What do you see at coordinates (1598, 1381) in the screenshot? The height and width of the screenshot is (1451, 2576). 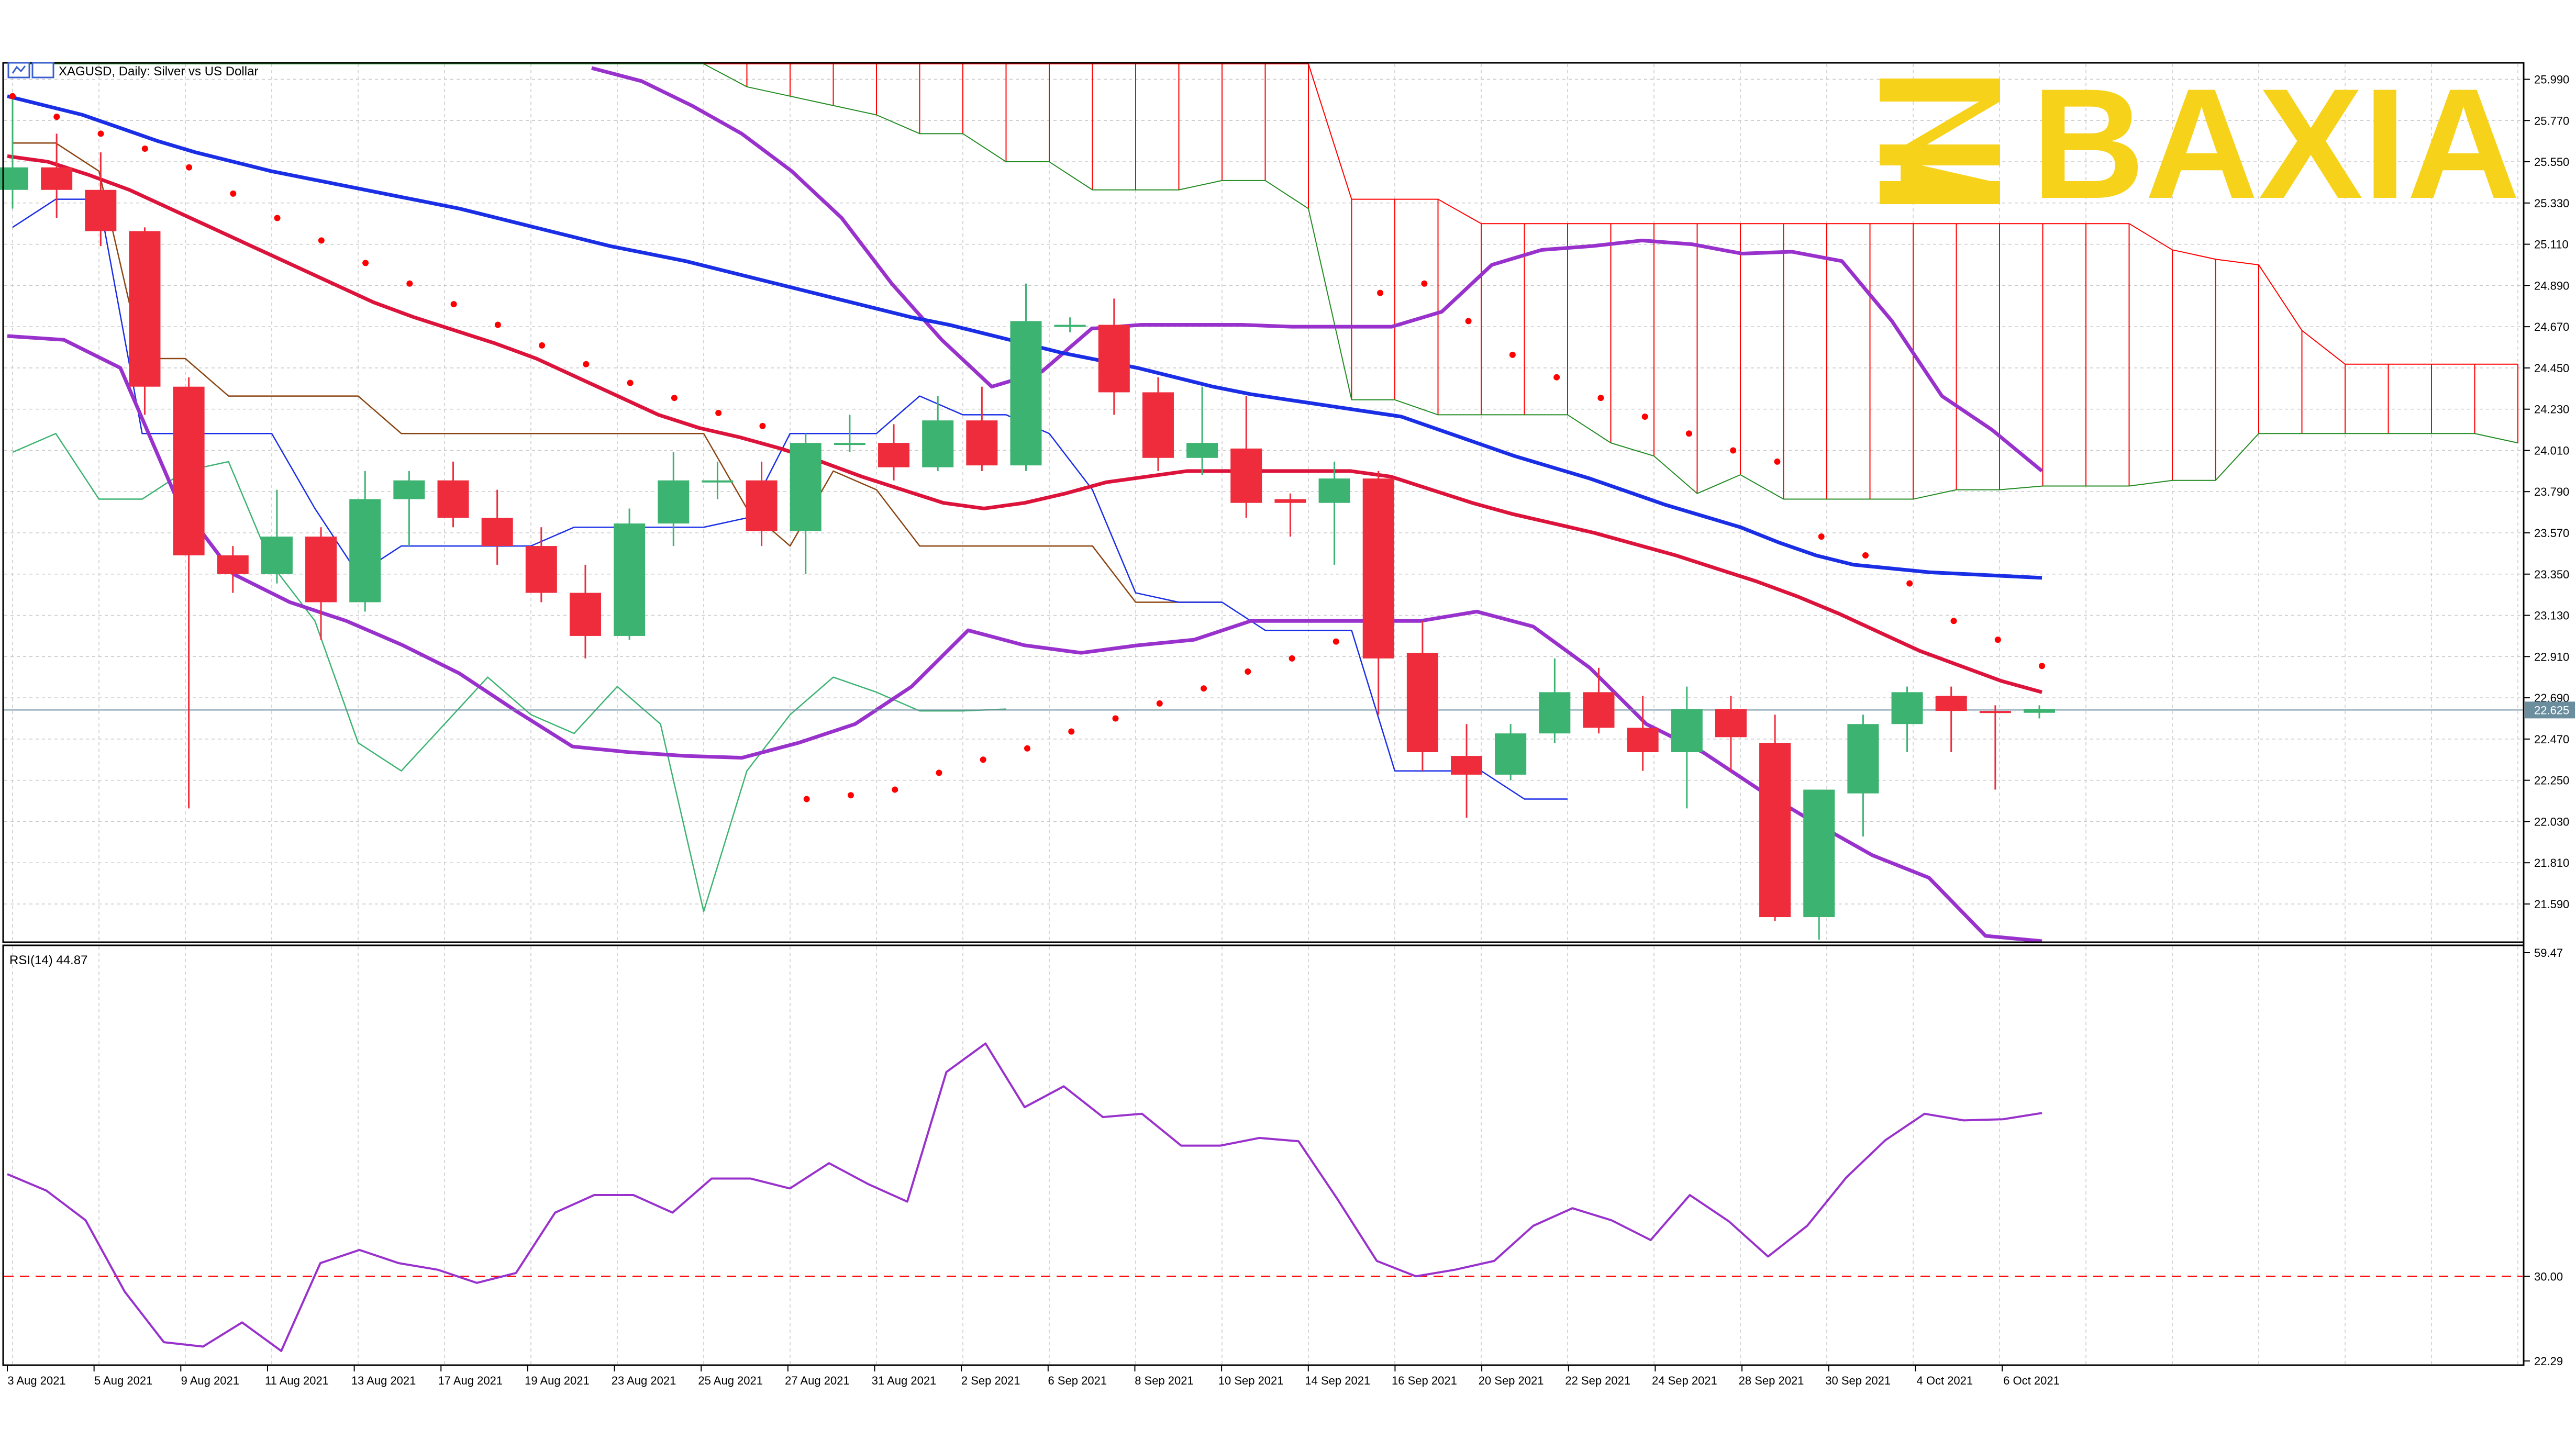 I see `time-tick-label: 22 Sep 2021` at bounding box center [1598, 1381].